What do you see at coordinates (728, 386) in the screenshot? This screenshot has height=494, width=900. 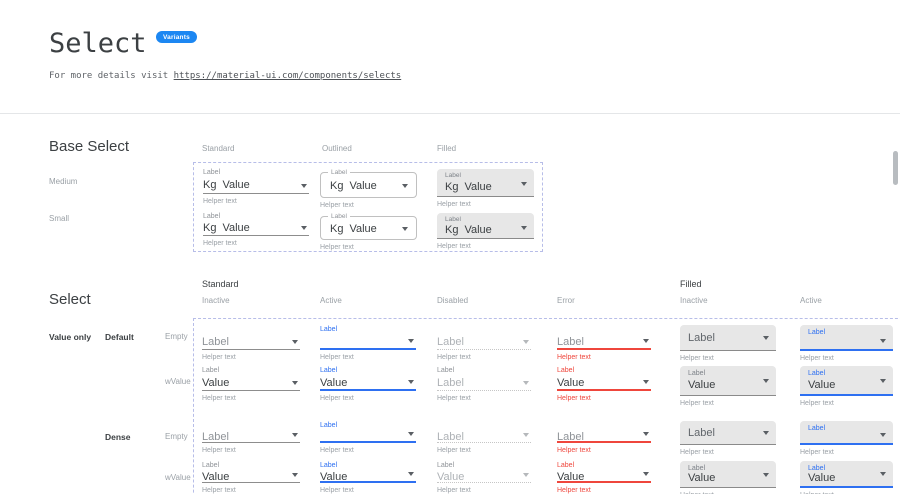 I see `select-filled-inactive-wvalue: Label Value Helper text` at bounding box center [728, 386].